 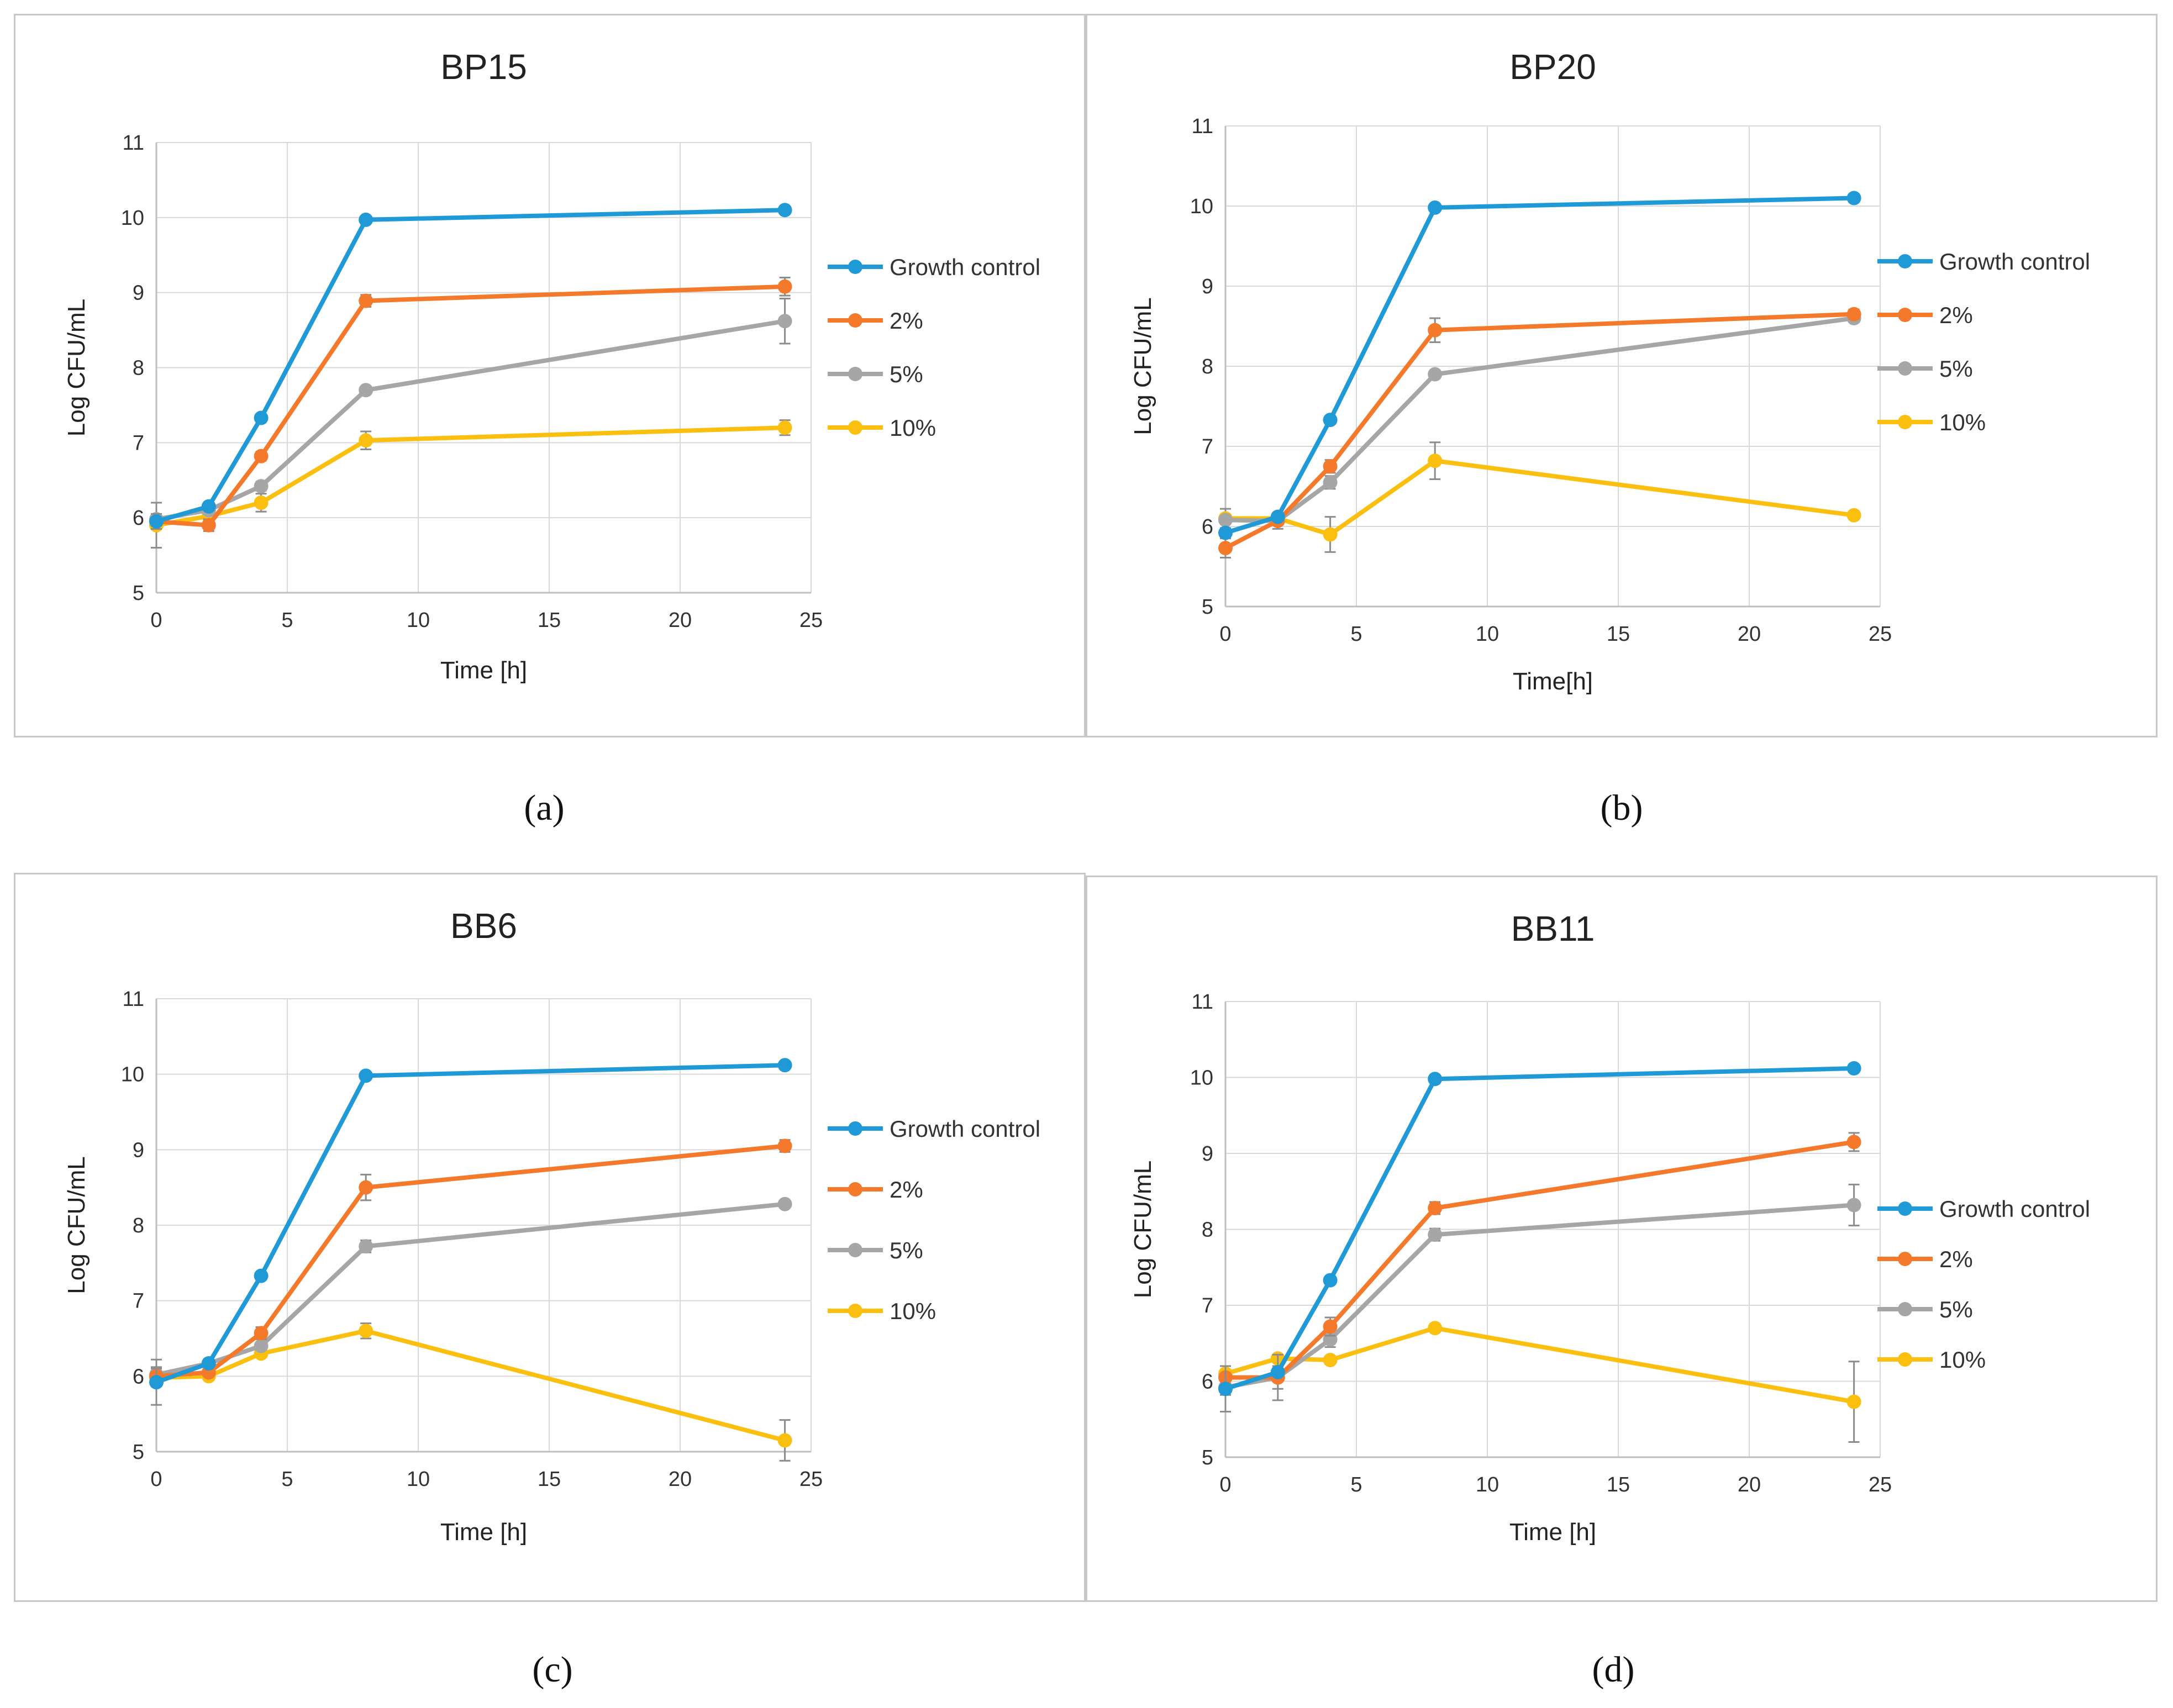 I want to click on x-tick-label: 15, so click(x=1619, y=635).